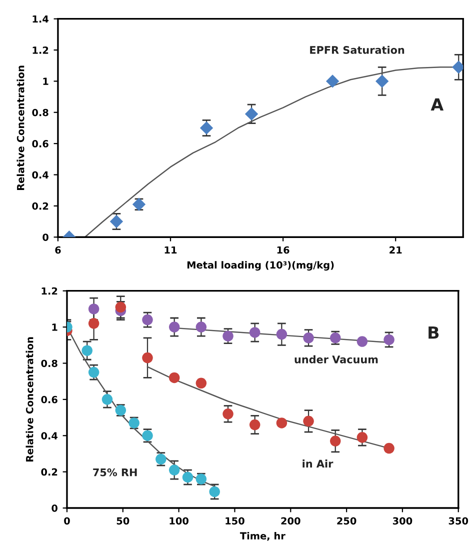 The image size is (475, 554). Describe the element at coordinates (123, 521) in the screenshot. I see `x-tick-label: 50` at that location.